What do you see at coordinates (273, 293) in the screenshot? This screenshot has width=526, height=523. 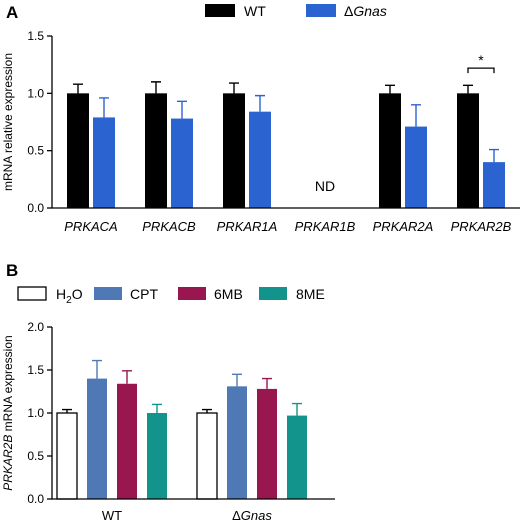 I see `legend-8me-swatch` at bounding box center [273, 293].